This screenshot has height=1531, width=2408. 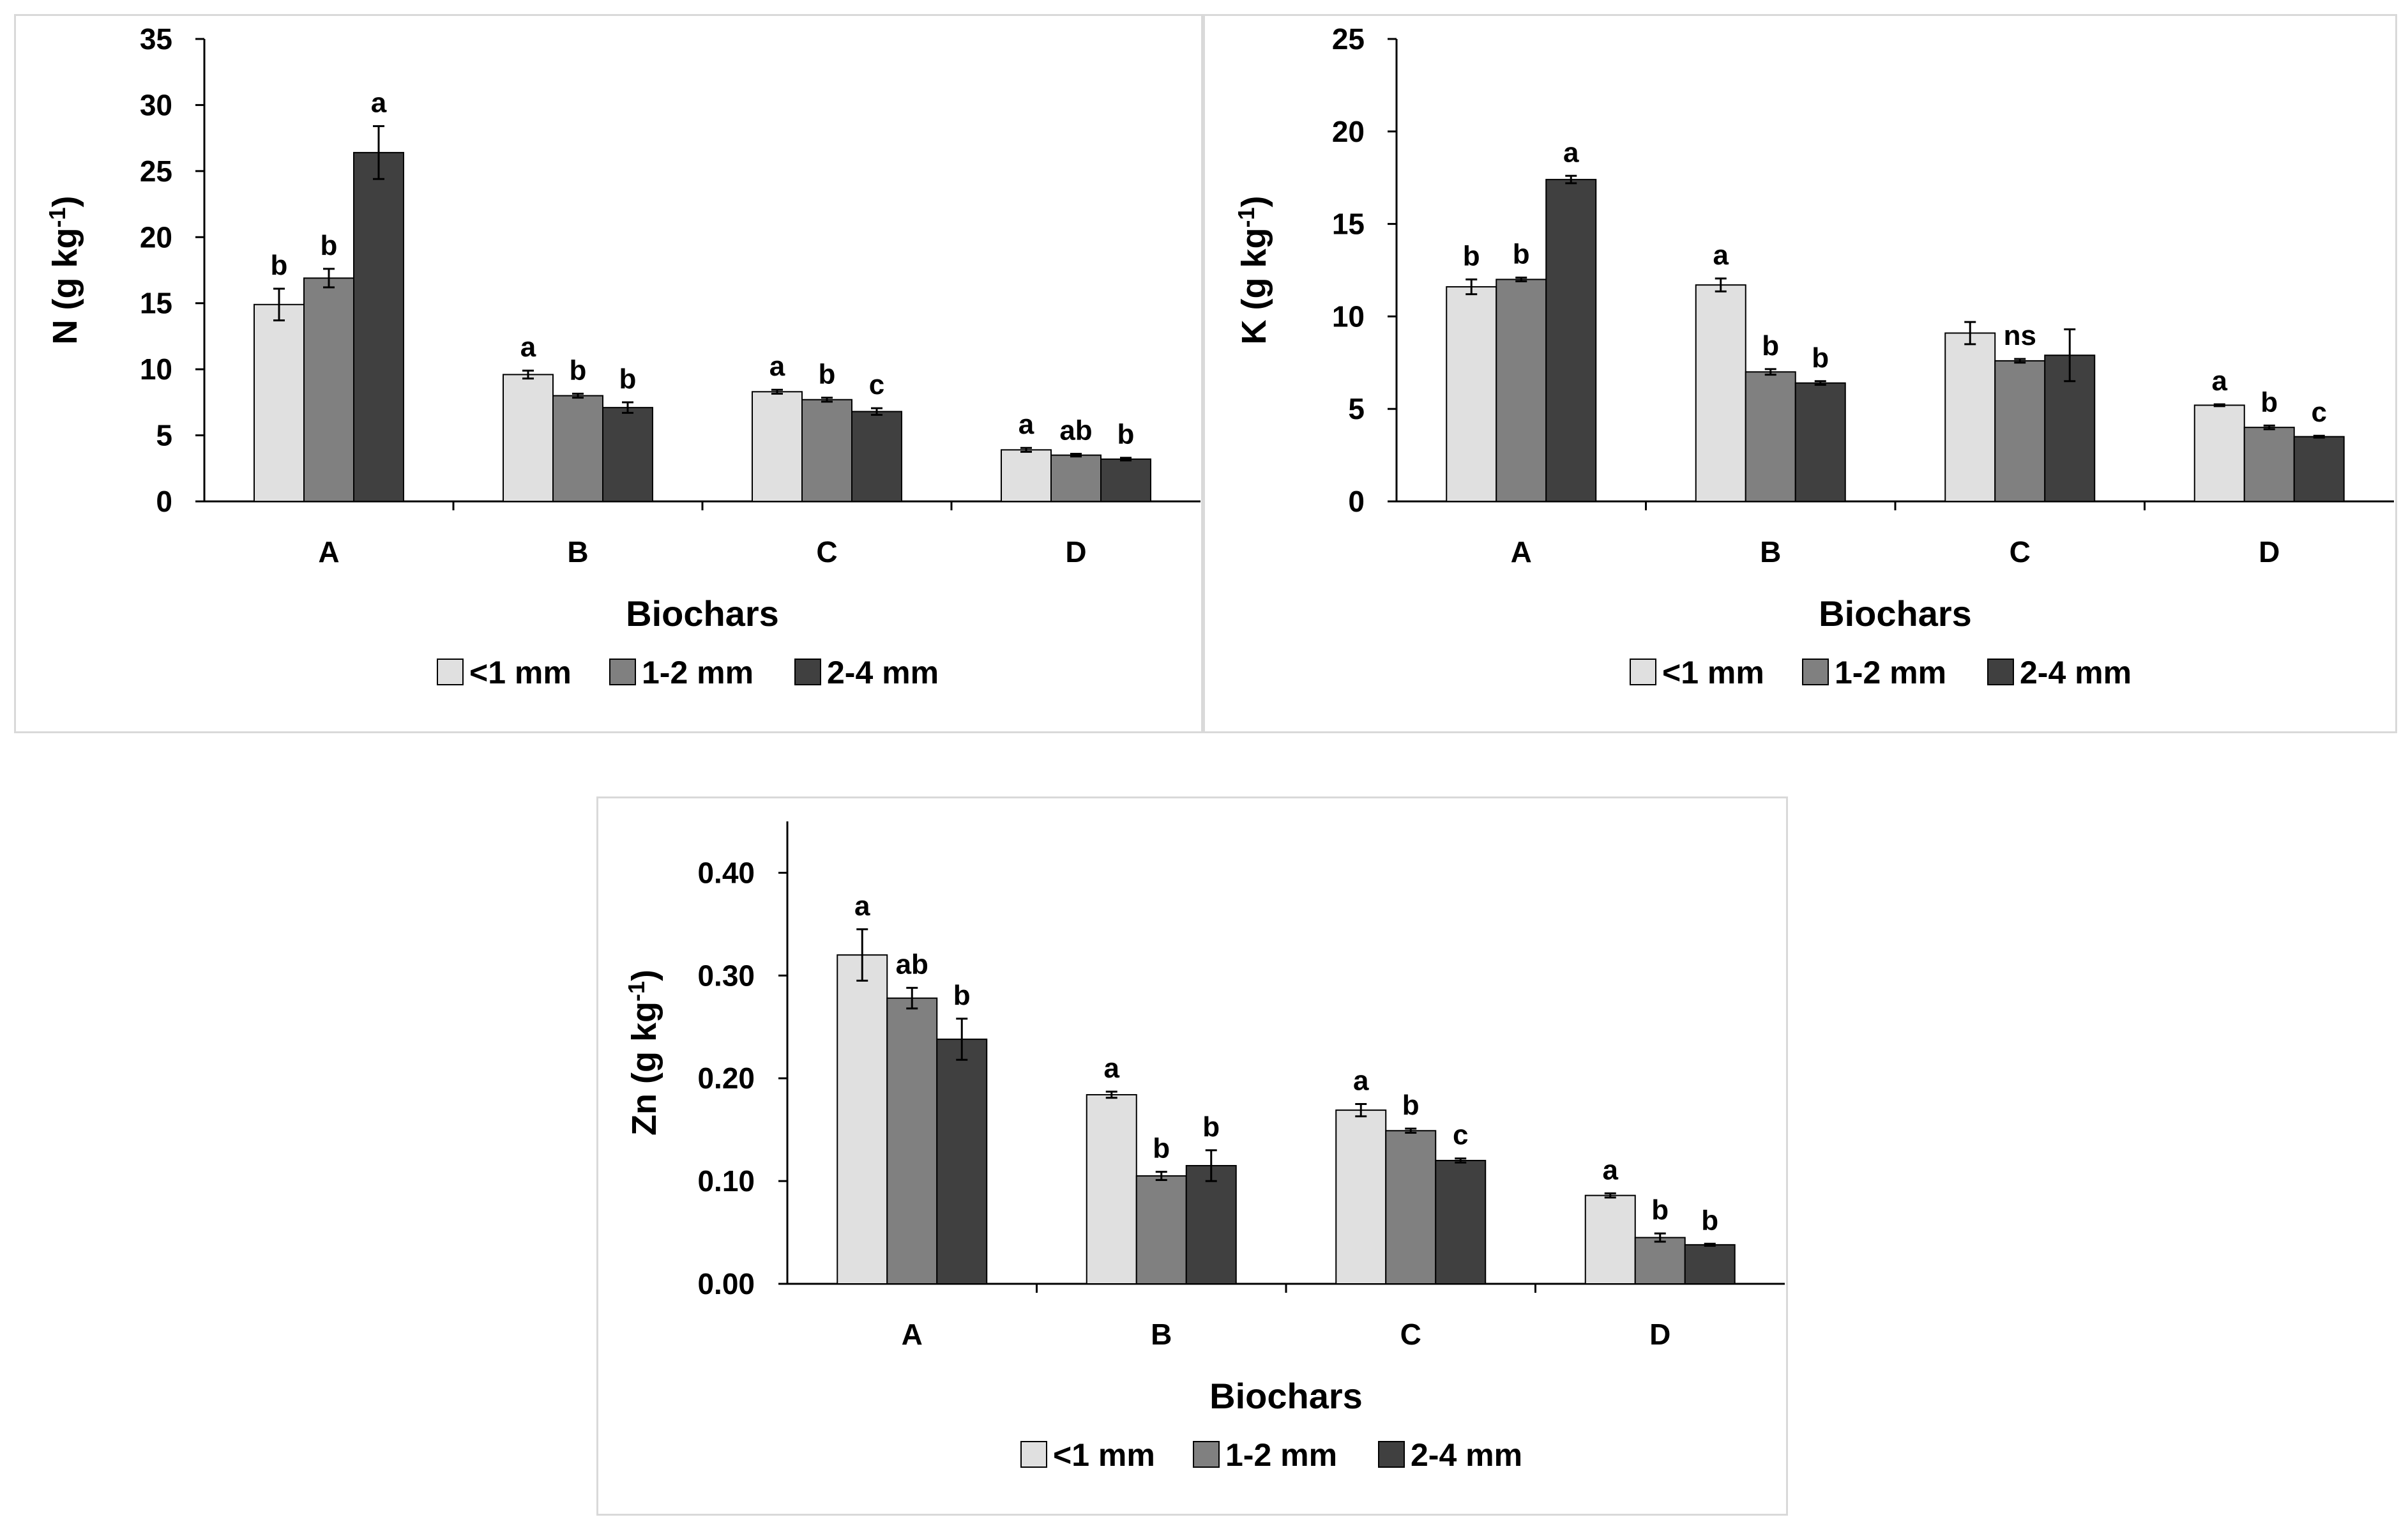 I want to click on zn-y-tick-label: 0.10, so click(x=726, y=1181).